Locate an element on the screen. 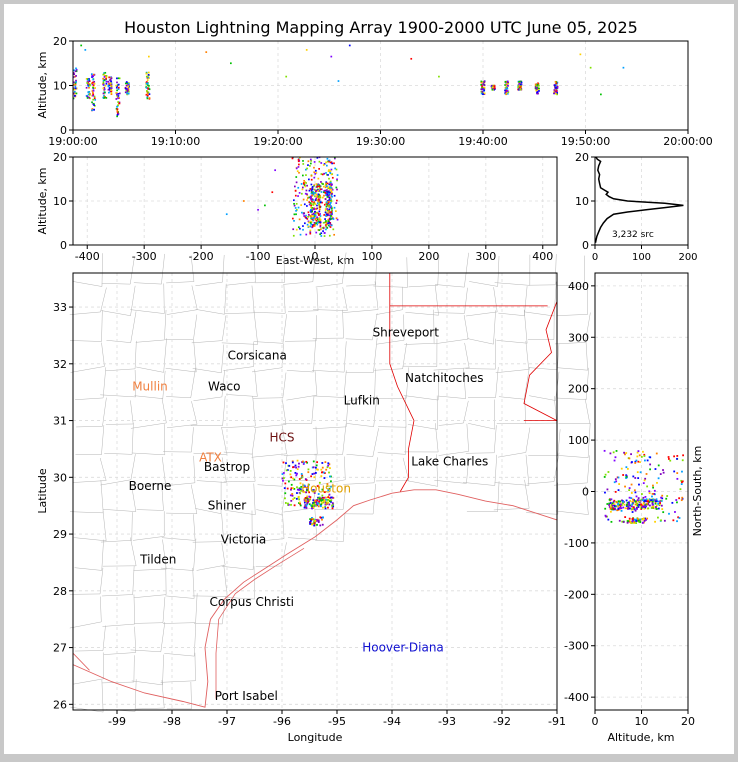 The image size is (738, 762). city-label: Hoover-Diana is located at coordinates (403, 648).